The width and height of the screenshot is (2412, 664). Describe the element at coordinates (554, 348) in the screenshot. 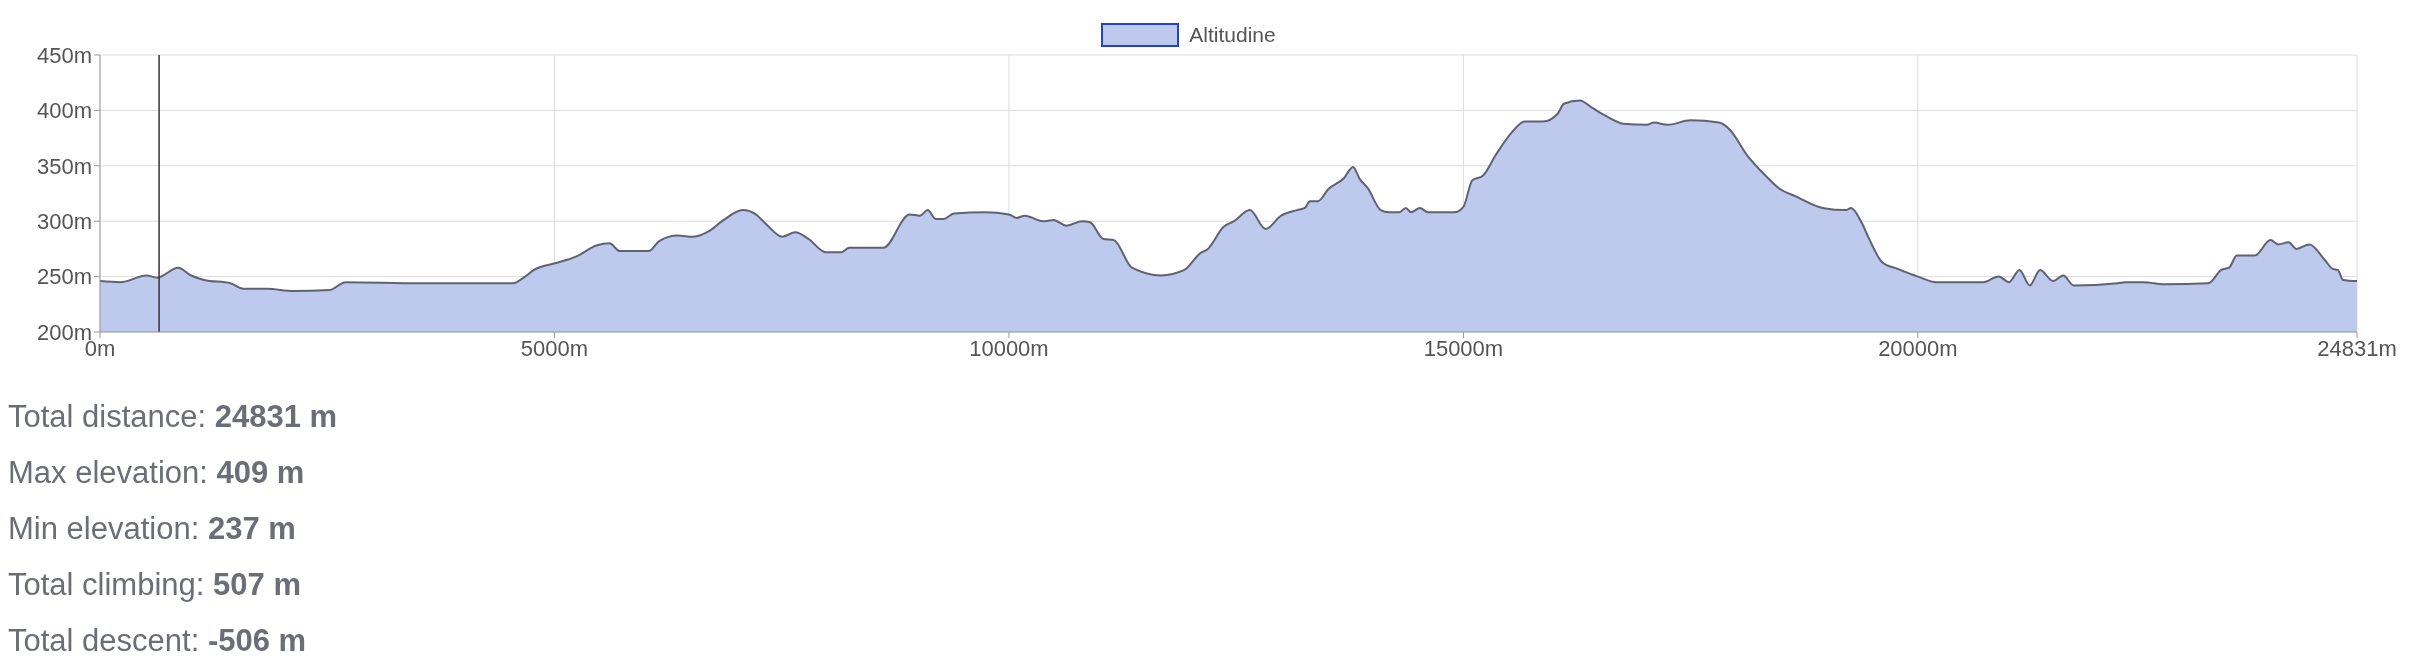

I see `x-tick-label: 5000m` at that location.